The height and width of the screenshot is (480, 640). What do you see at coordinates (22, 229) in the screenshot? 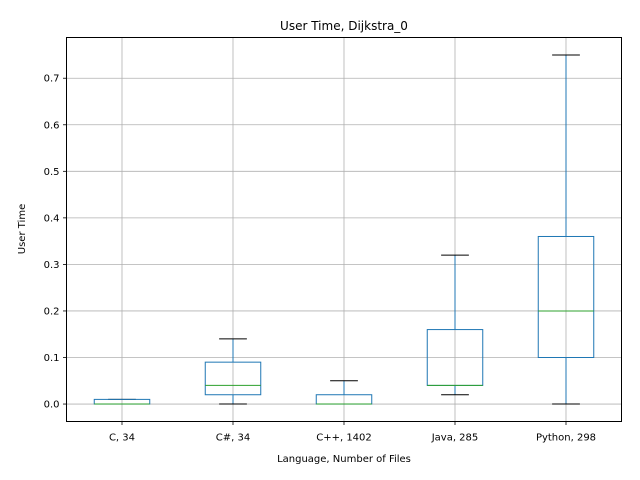
I see `y-axis-title: User Time` at bounding box center [22, 229].